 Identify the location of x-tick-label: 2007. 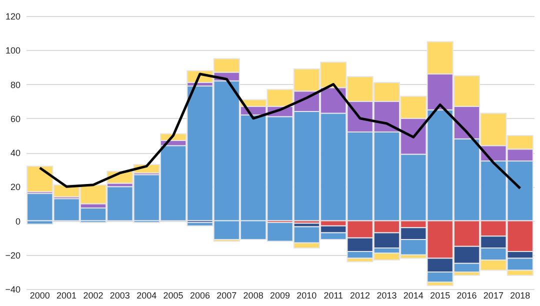
(226, 295).